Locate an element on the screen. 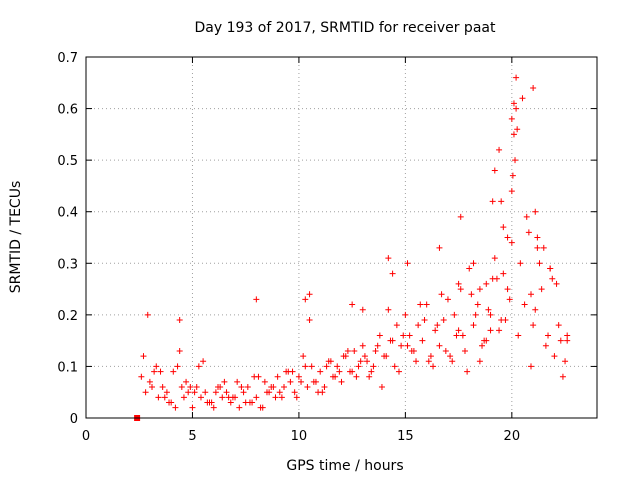 The height and width of the screenshot is (480, 640). y-tick-label: 0.1 is located at coordinates (67, 367).